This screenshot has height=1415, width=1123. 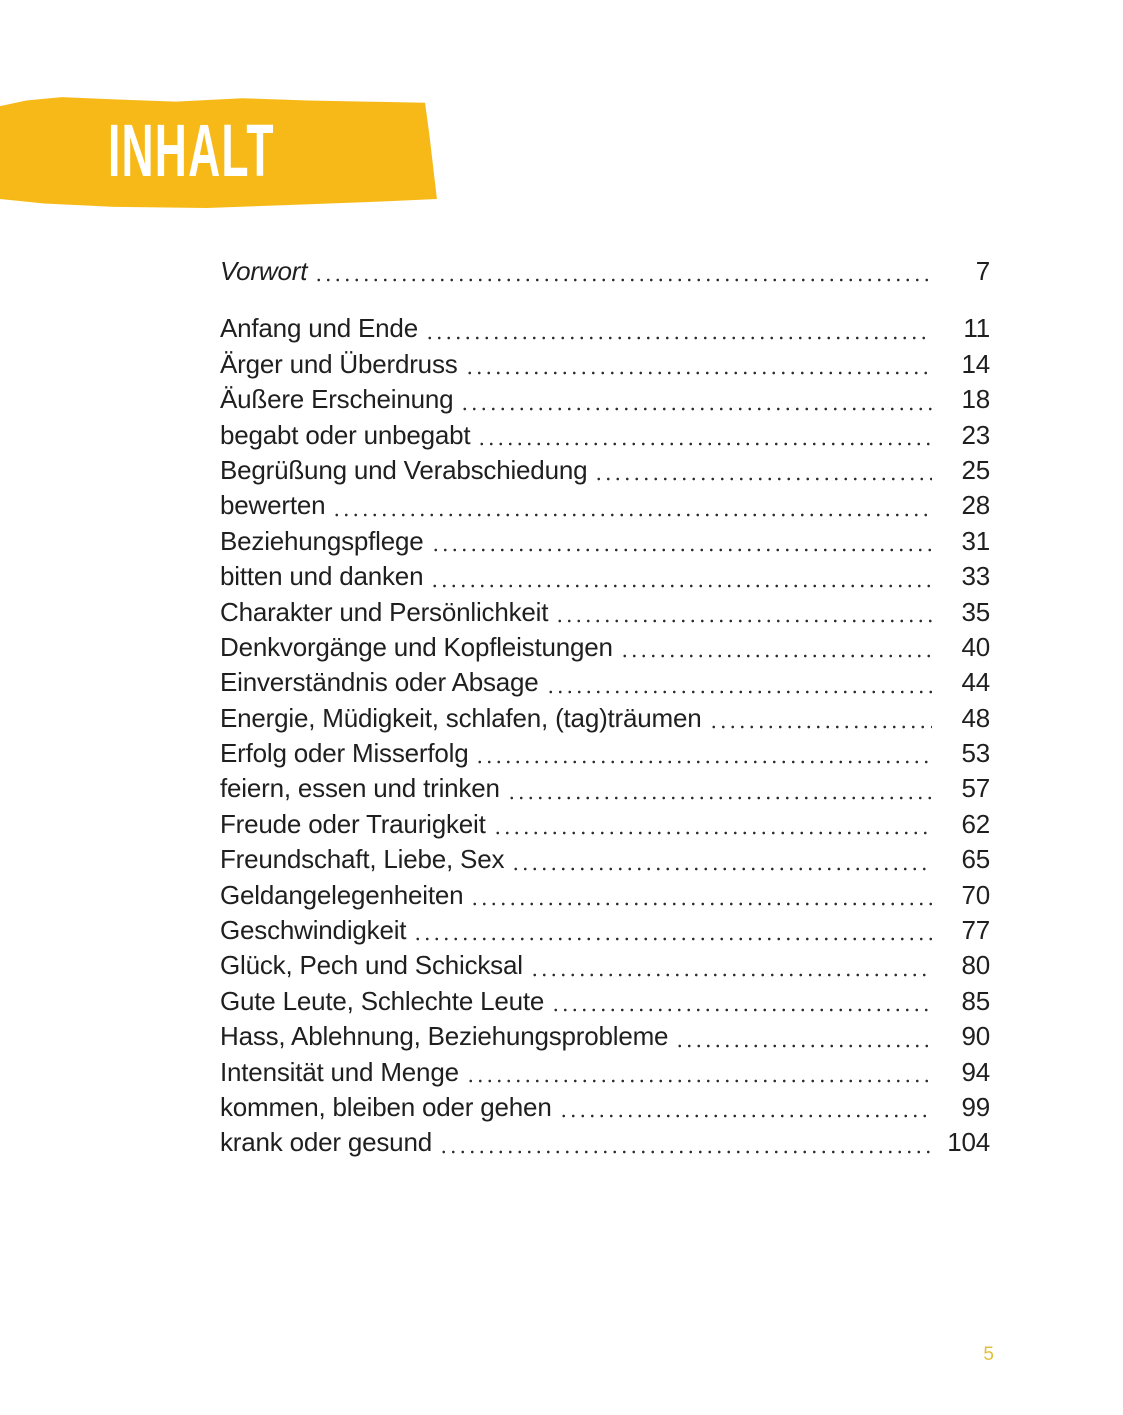 I want to click on toc-entry-label: Gute Leute, Schlechte Leute, so click(x=382, y=1000).